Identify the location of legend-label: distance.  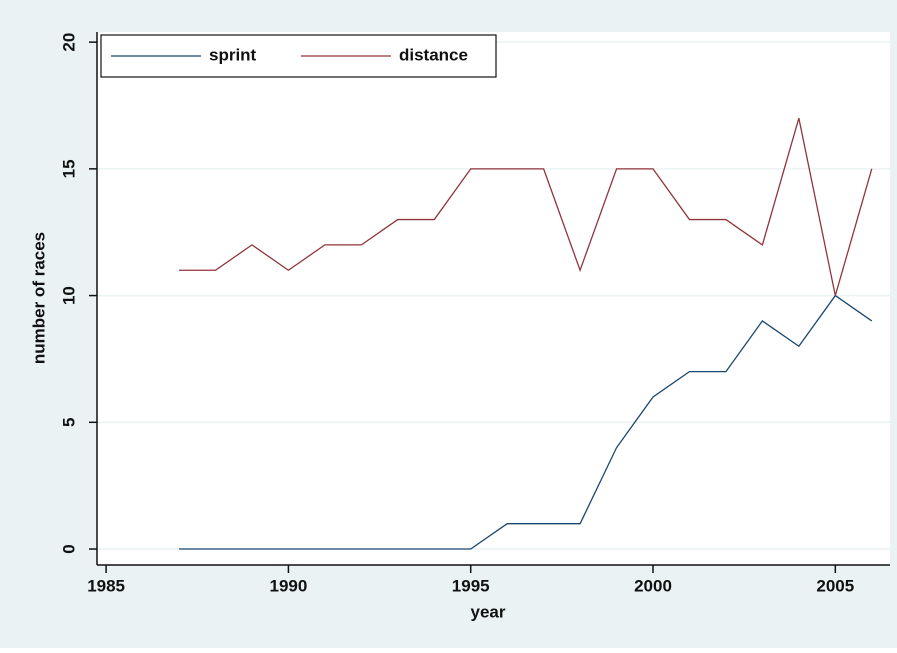
(433, 54).